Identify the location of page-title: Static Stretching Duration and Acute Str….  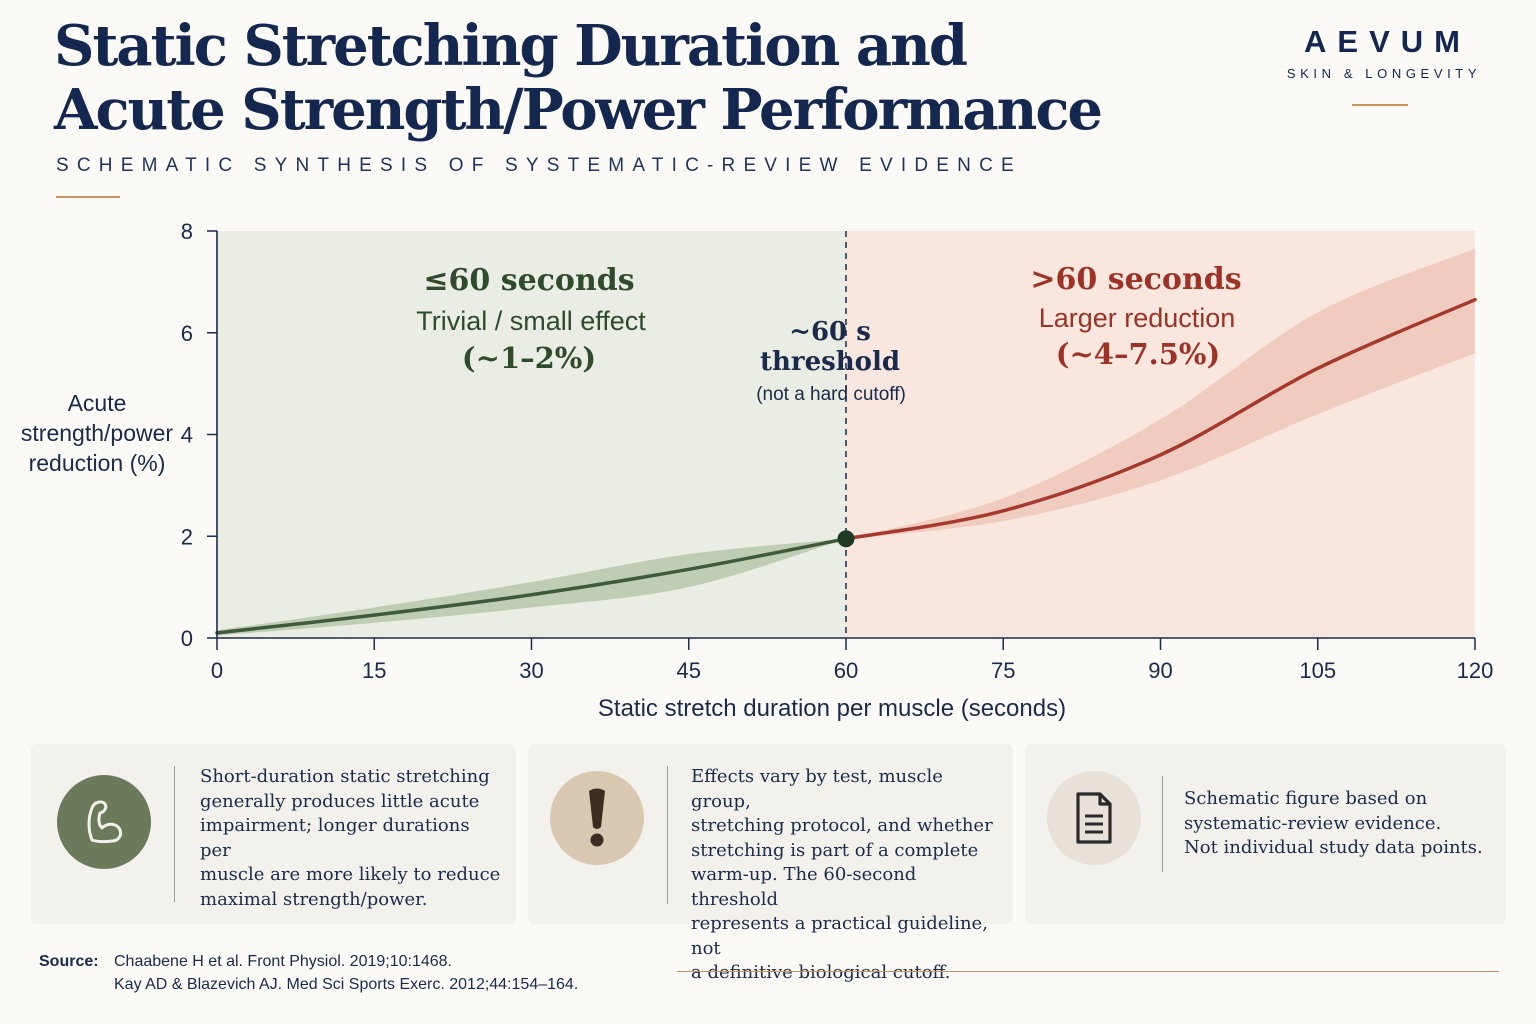
(584, 78).